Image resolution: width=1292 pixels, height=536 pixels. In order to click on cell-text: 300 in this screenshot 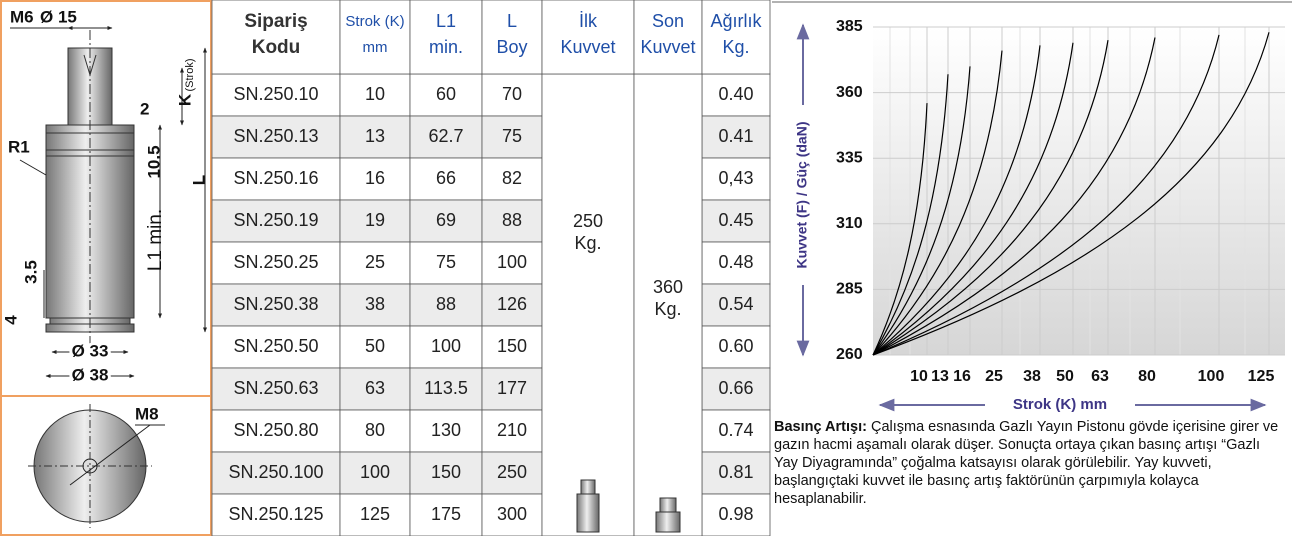, I will do `click(512, 514)`.